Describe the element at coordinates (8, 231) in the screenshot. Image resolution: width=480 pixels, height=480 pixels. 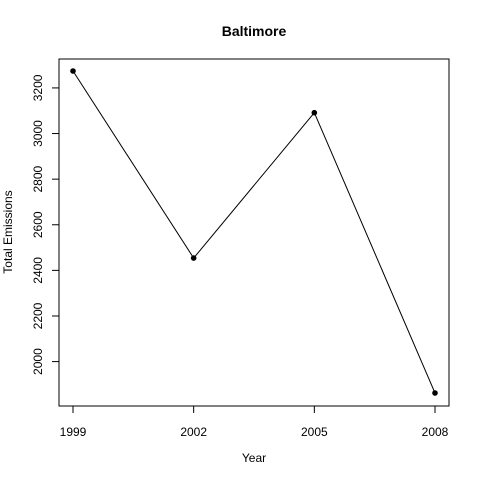
I see `y-axis-label: Total Emissions` at that location.